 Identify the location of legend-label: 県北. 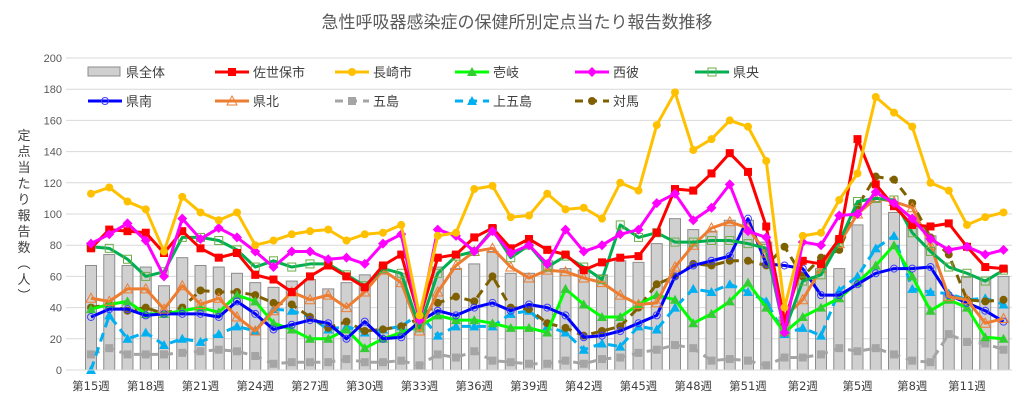
(266, 102).